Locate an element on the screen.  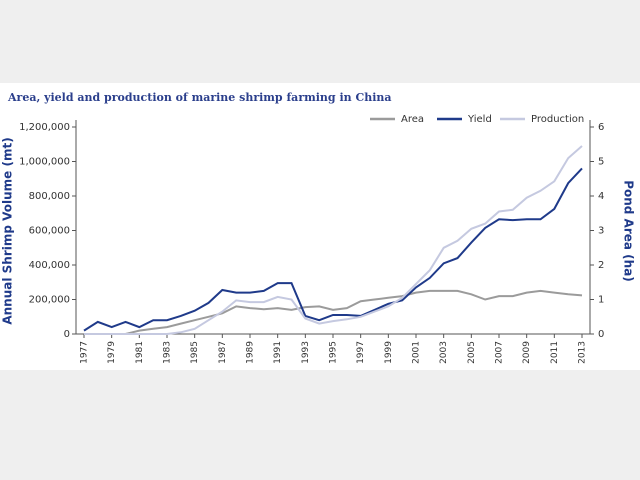
legend-label: Area is located at coordinates (412, 119).